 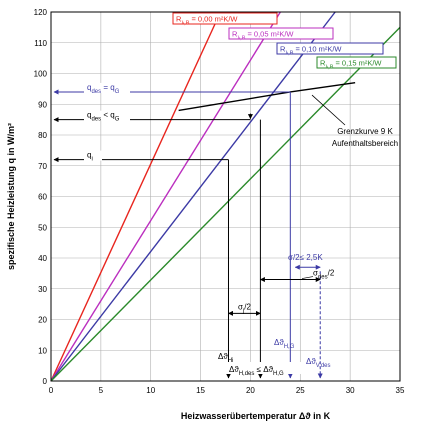 What do you see at coordinates (207, 21) in the screenshot?
I see `legend-entry-0: Rλ,B = 0,00 m²K/W` at bounding box center [207, 21].